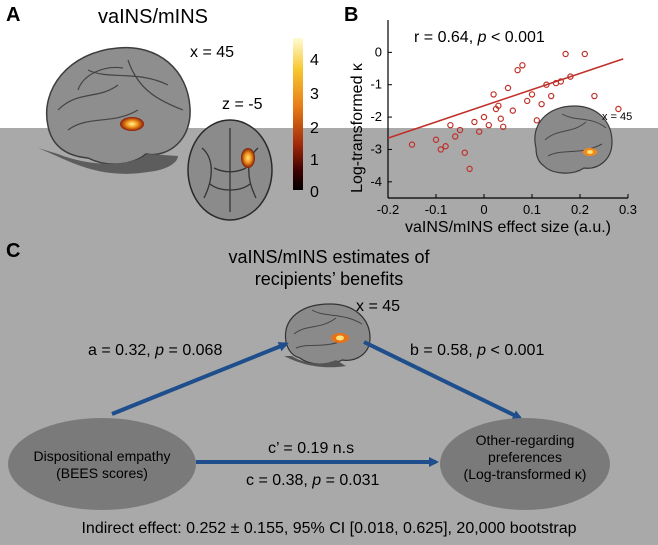 This screenshot has width=658, height=545. I want to click on path-c-label: c = 0.38, p = 0.031, so click(313, 480).